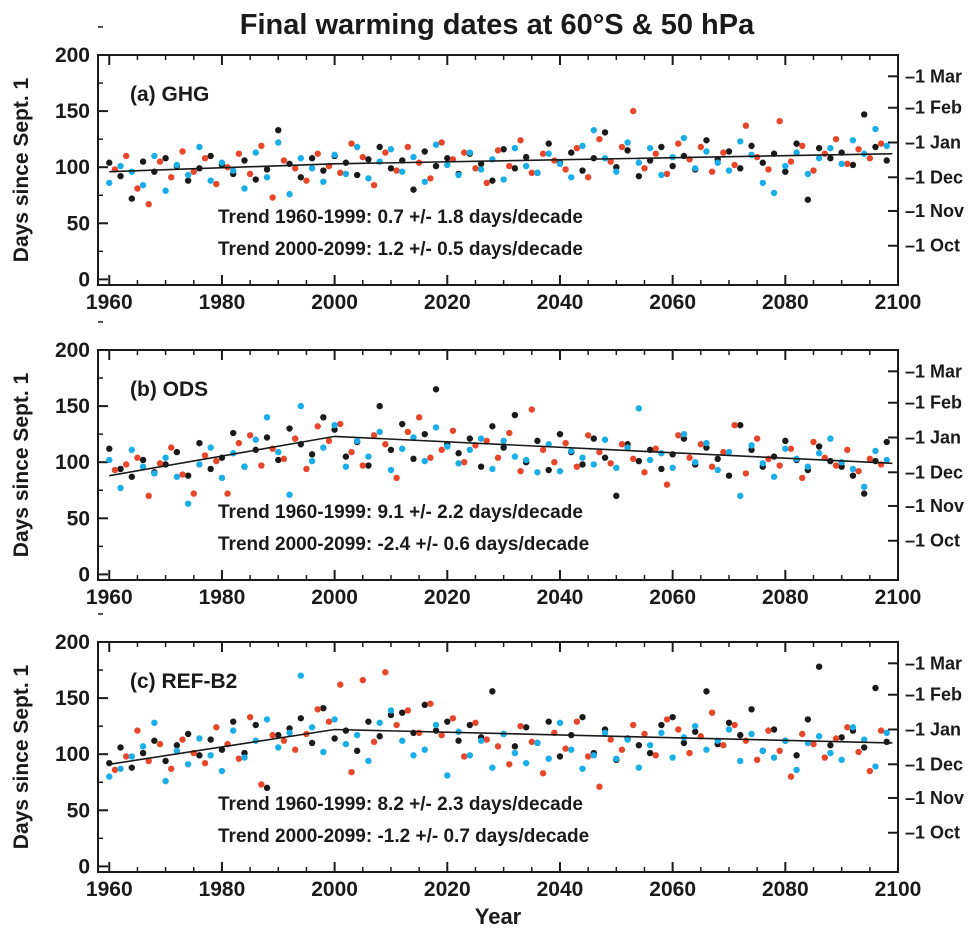  What do you see at coordinates (400, 217) in the screenshot?
I see `trend-text: Trend 1960-1999: 0.7 +/- 1.8 days/decade` at bounding box center [400, 217].